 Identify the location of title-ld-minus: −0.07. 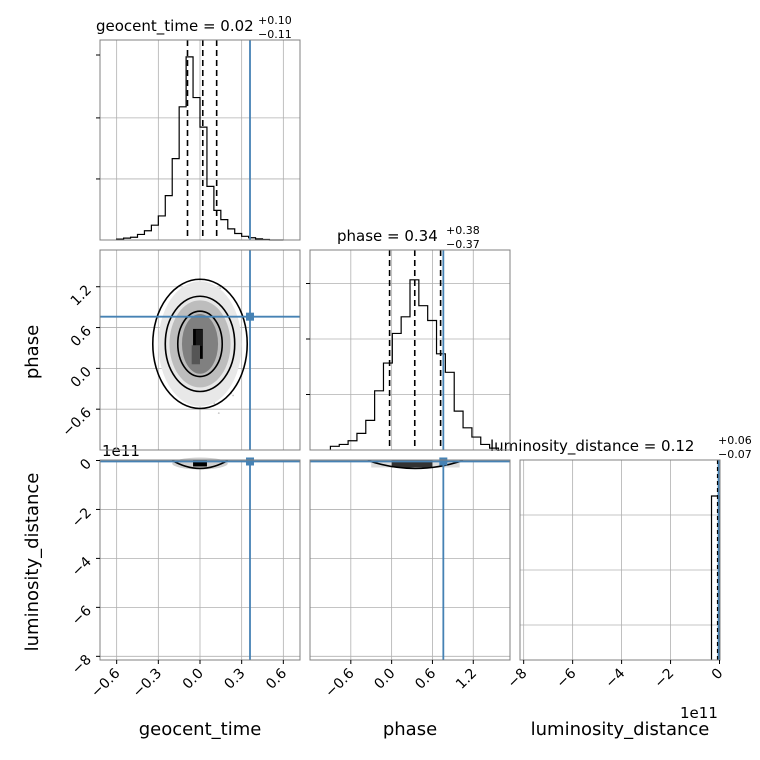
(735, 454).